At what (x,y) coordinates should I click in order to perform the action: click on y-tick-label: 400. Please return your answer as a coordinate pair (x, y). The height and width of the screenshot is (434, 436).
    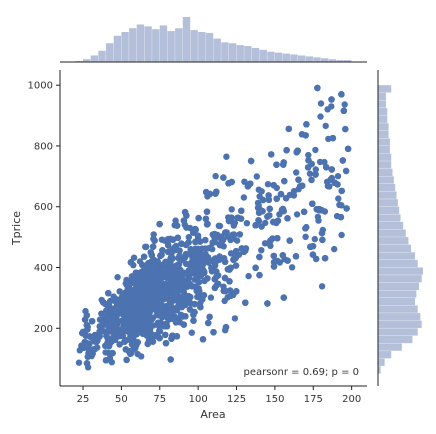
    Looking at the image, I should click on (43, 268).